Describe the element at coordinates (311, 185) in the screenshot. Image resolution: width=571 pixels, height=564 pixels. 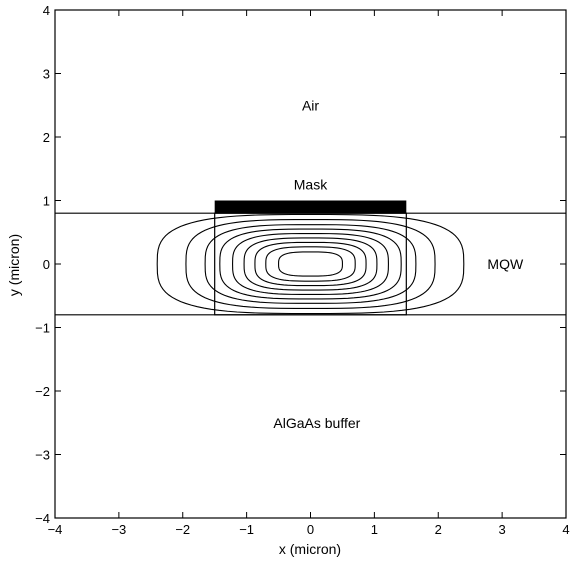
I see `annotation-mask: Mask` at that location.